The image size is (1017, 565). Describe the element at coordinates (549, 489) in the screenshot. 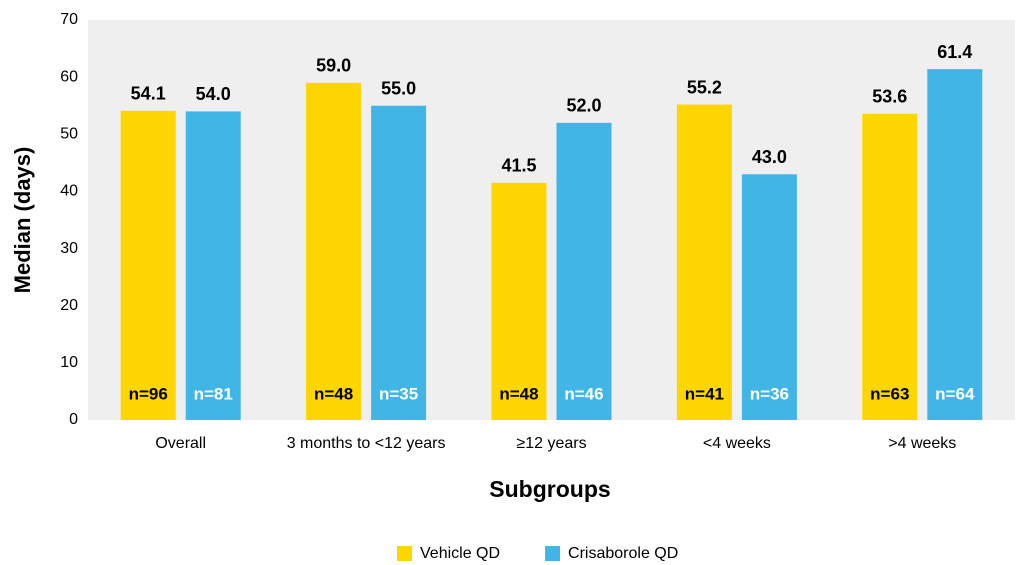

I see `x-axis-title: Subgroups` at that location.